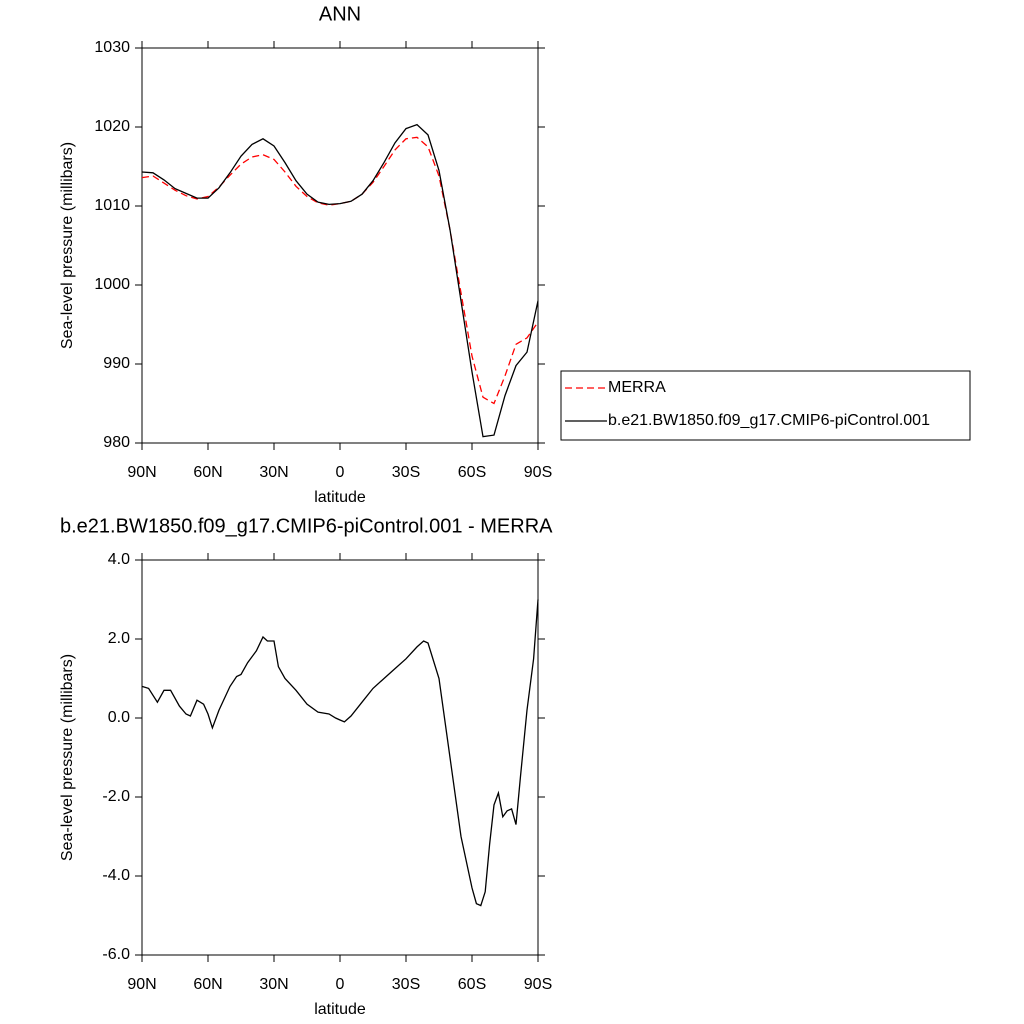  What do you see at coordinates (769, 420) in the screenshot?
I see `legend-label: b.e21.BW1850.f09_g17.CMIP6-piControl.001` at bounding box center [769, 420].